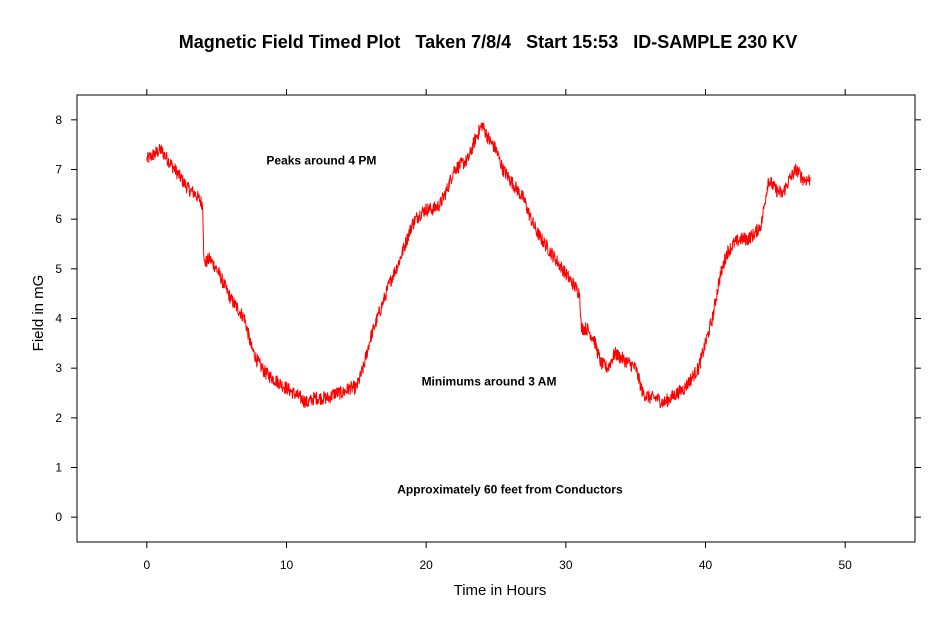 The image size is (948, 618). Describe the element at coordinates (58, 418) in the screenshot. I see `y-tick-label: 2` at that location.